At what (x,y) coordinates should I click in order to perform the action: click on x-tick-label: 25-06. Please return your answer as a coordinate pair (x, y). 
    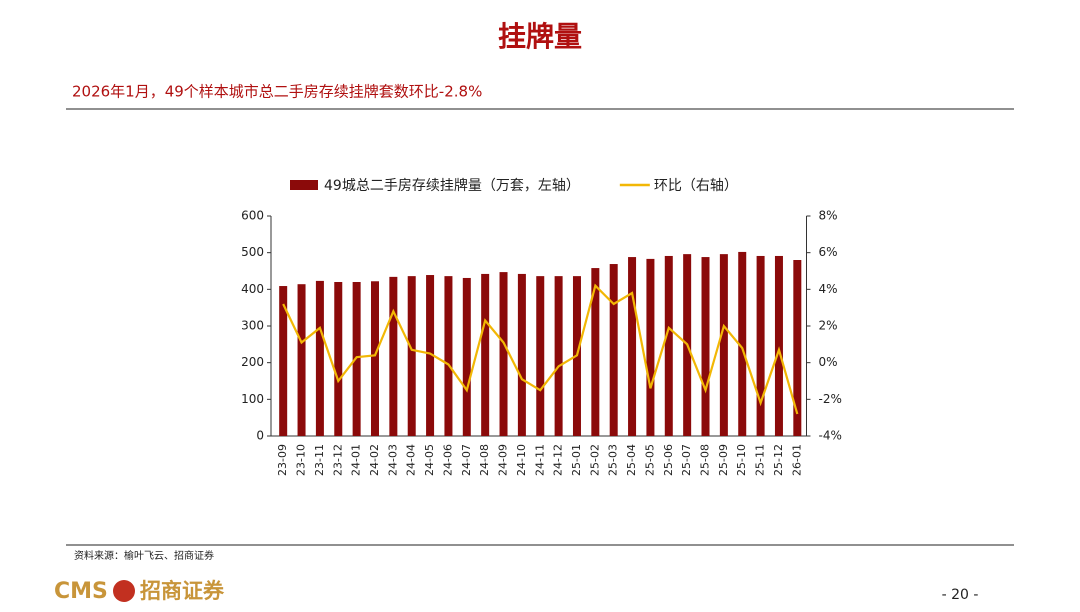
    Looking at the image, I should click on (668, 460).